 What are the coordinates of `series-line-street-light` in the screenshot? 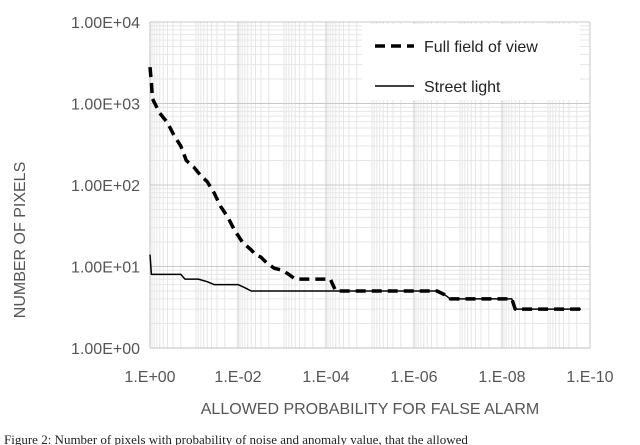 It's located at (365, 282).